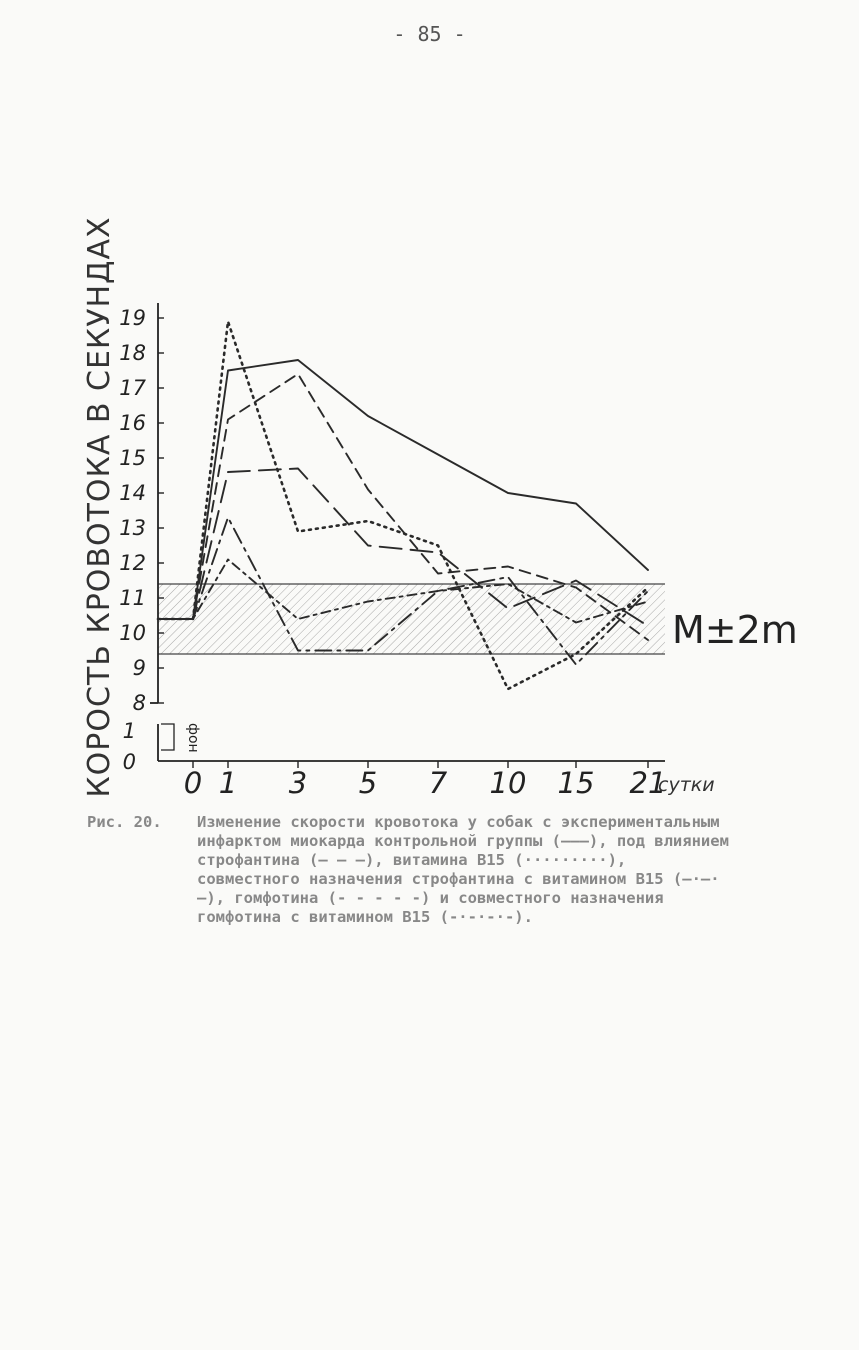  I want to click on y-tick-label: 10, so click(132, 633).